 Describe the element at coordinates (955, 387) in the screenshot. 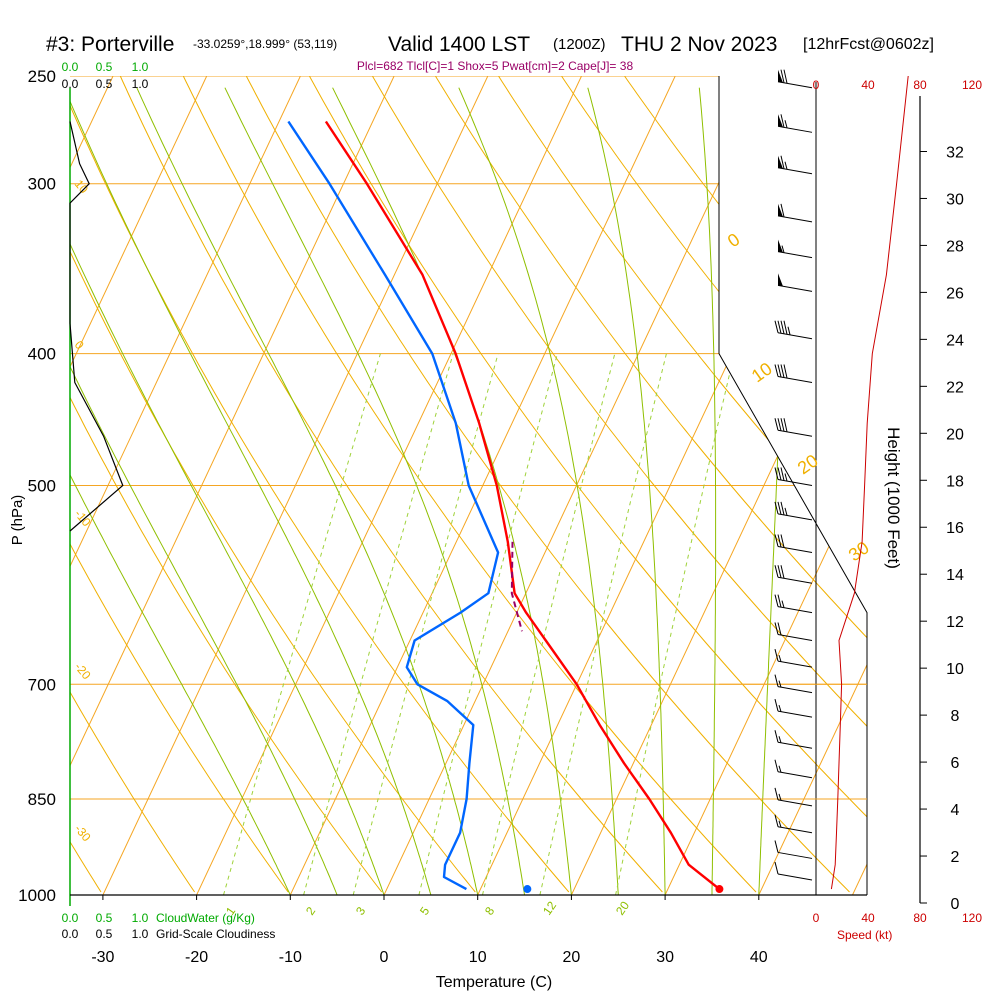

I see `height-tick-label: 22` at that location.